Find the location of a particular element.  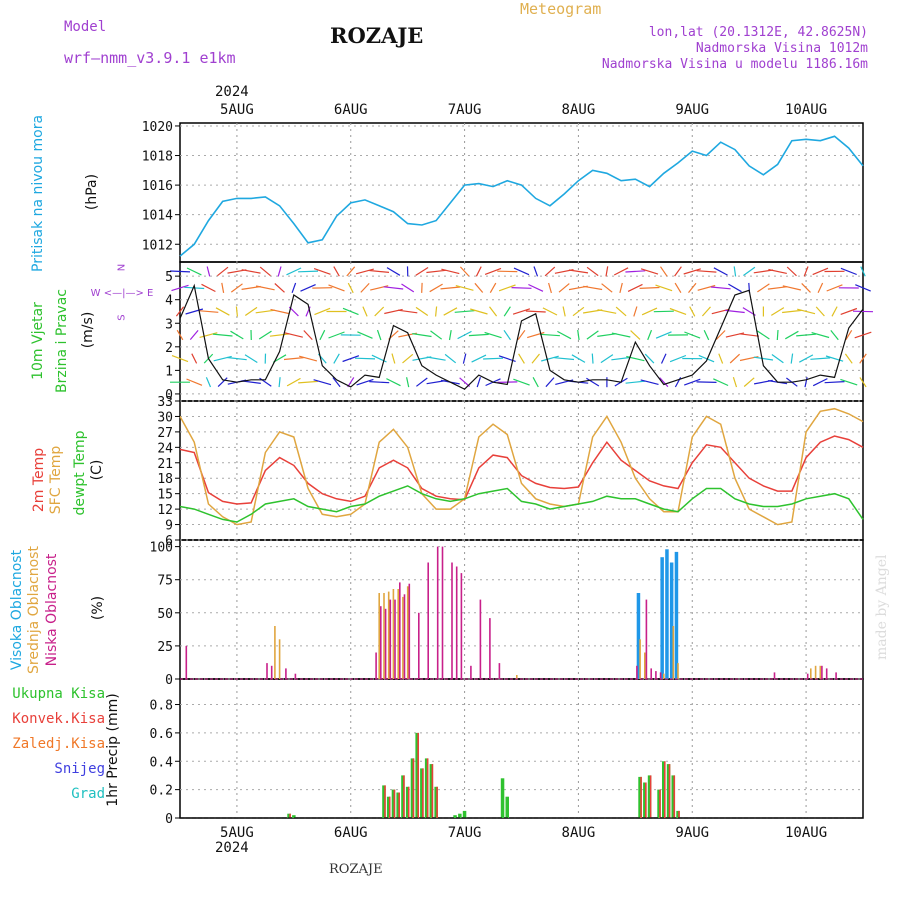

wind-compass-we: W <—|—> E is located at coordinates (122, 293).